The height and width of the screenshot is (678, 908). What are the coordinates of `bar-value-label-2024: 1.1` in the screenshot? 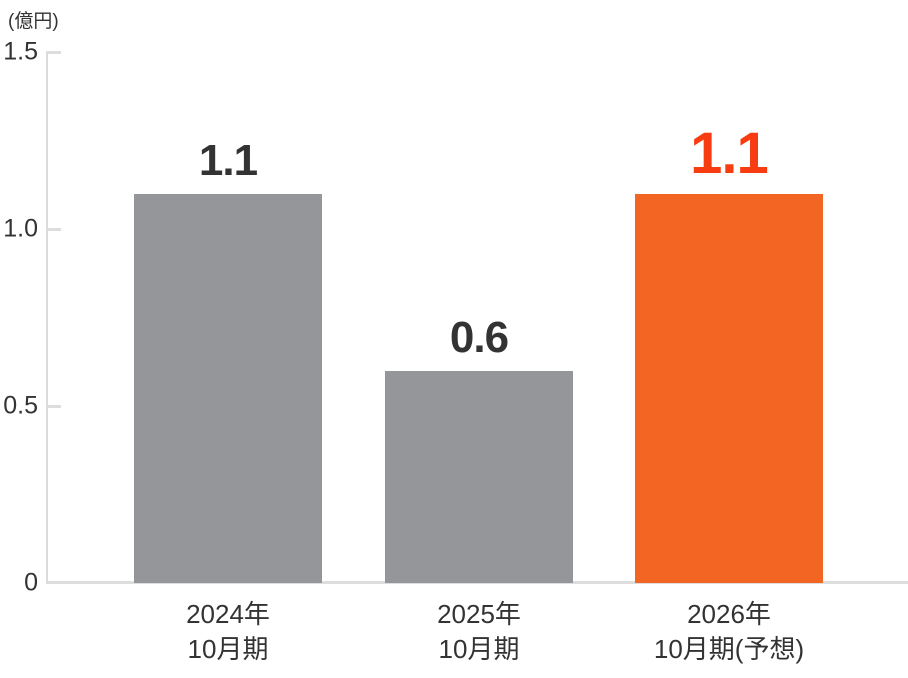 It's located at (228, 160).